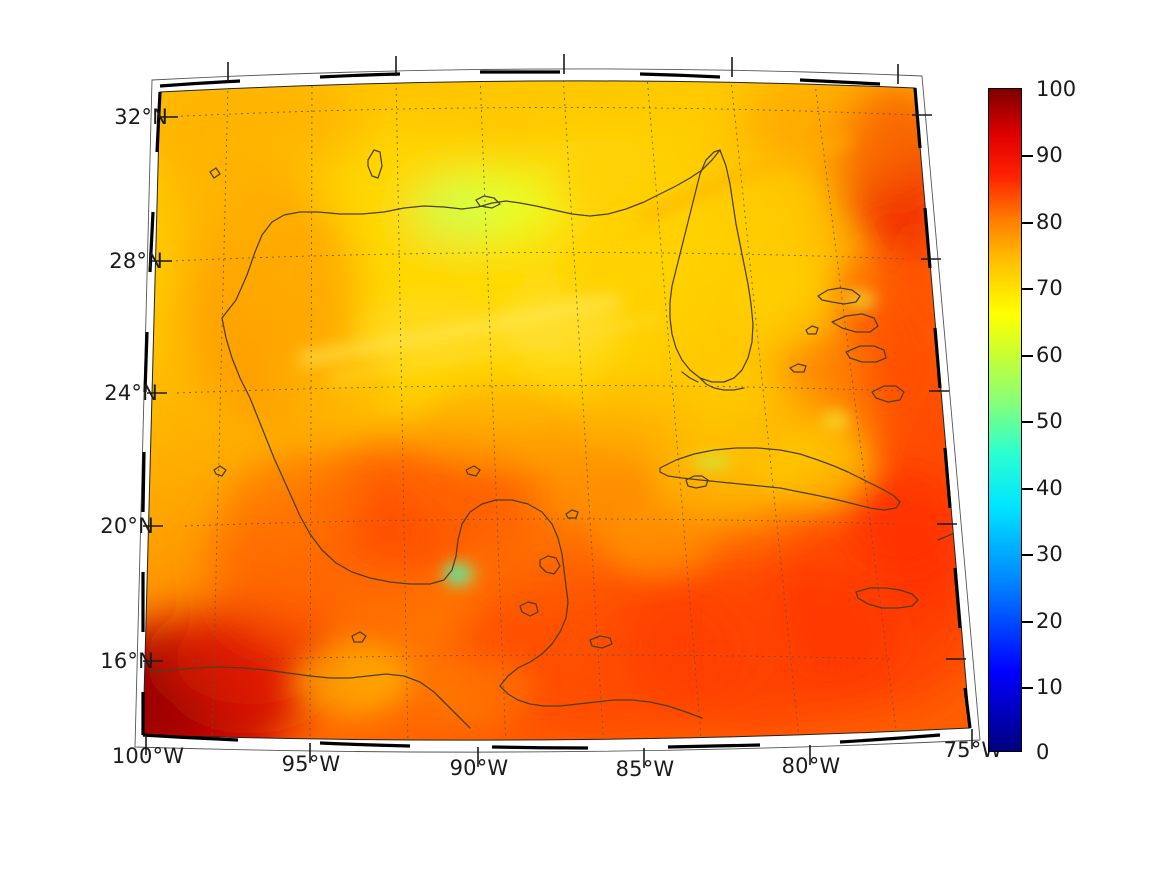  Describe the element at coordinates (1049, 155) in the screenshot. I see `colorbar-label-90: 90` at that location.